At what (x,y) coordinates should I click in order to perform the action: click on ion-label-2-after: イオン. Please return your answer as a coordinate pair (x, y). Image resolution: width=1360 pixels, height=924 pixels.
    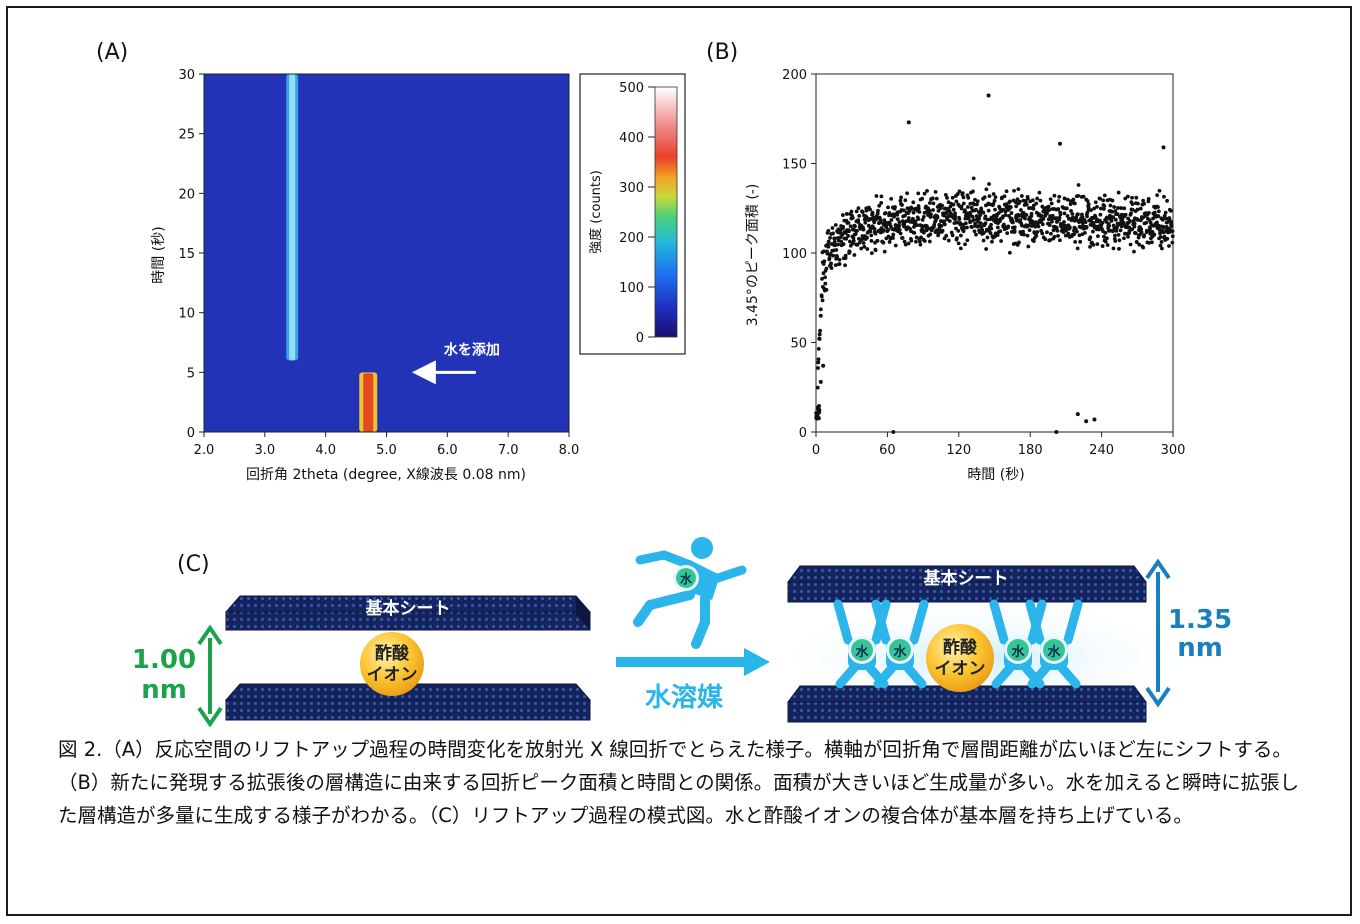
    Looking at the image, I should click on (960, 669).